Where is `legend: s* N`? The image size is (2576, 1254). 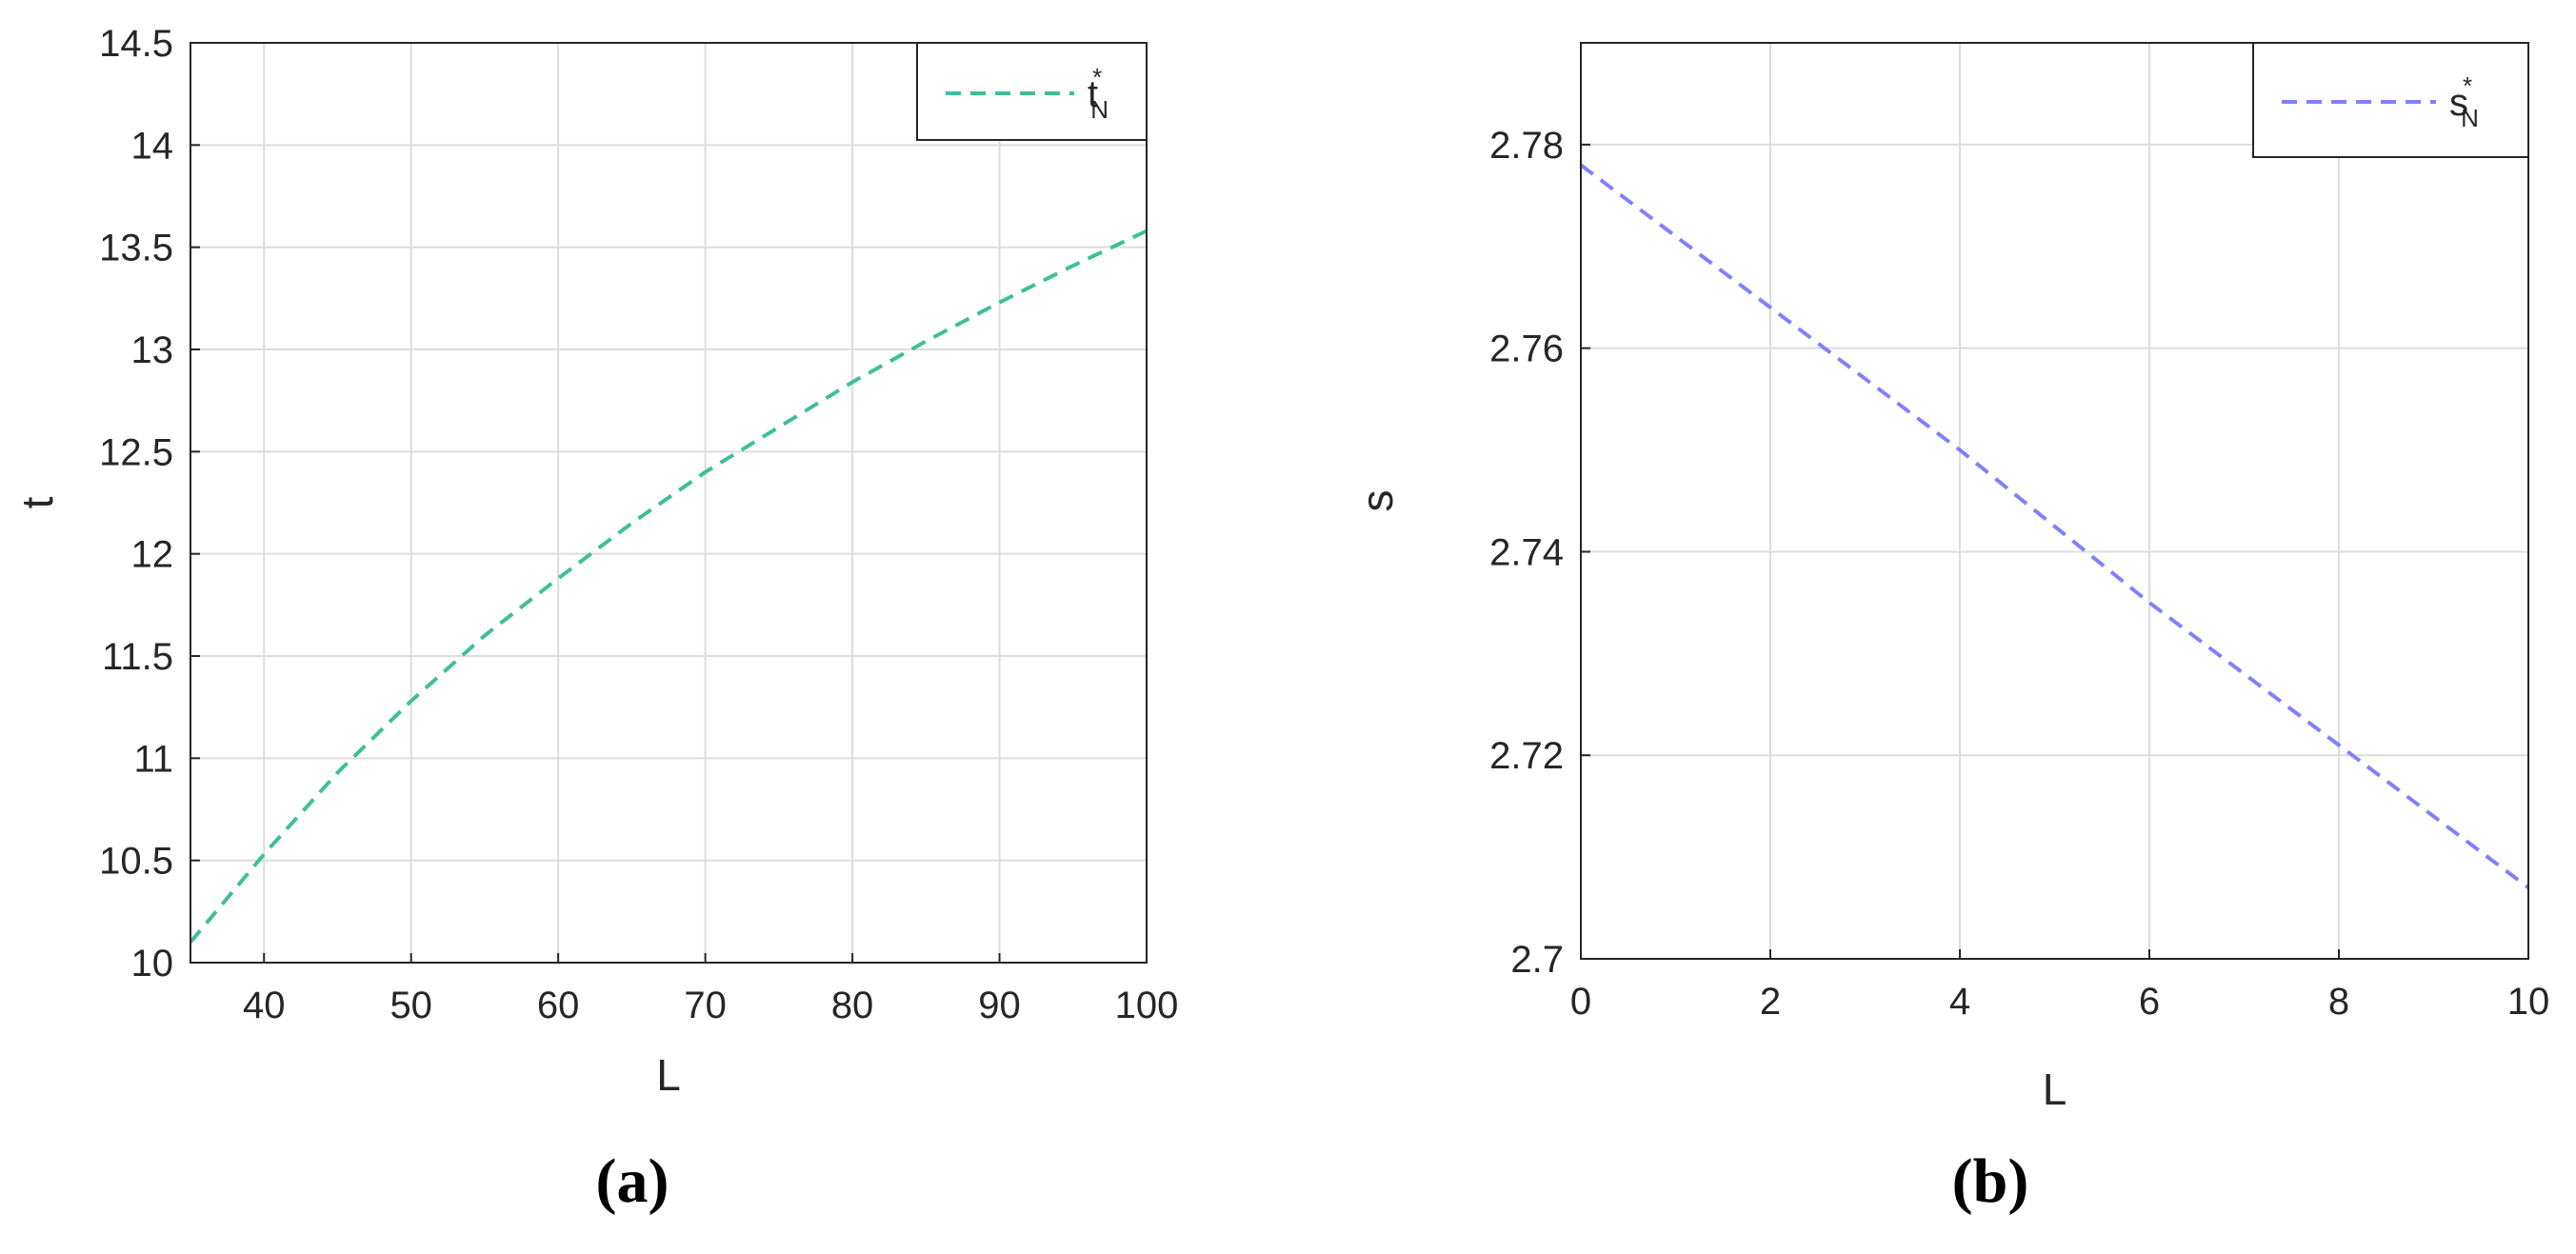 legend: s* N is located at coordinates (2390, 100).